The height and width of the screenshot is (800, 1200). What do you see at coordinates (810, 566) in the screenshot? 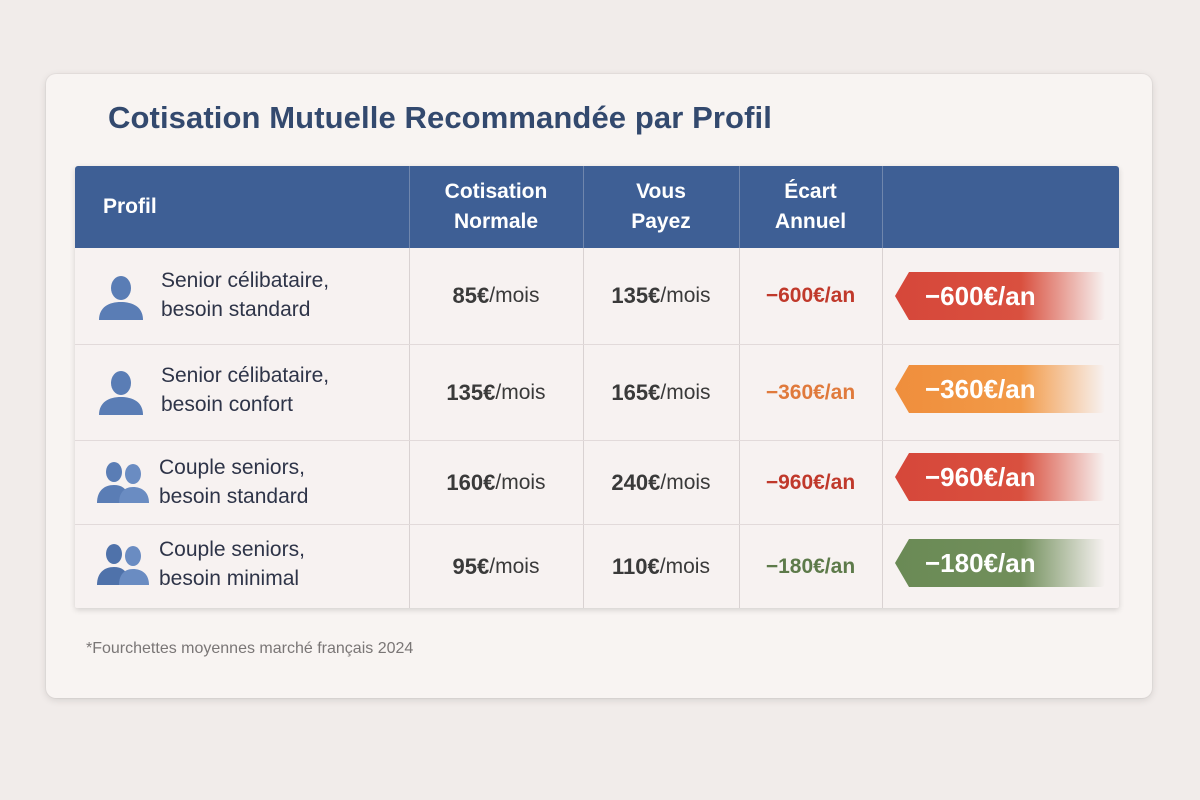
I see `ecart-annuel-cell: −180€/an` at bounding box center [810, 566].